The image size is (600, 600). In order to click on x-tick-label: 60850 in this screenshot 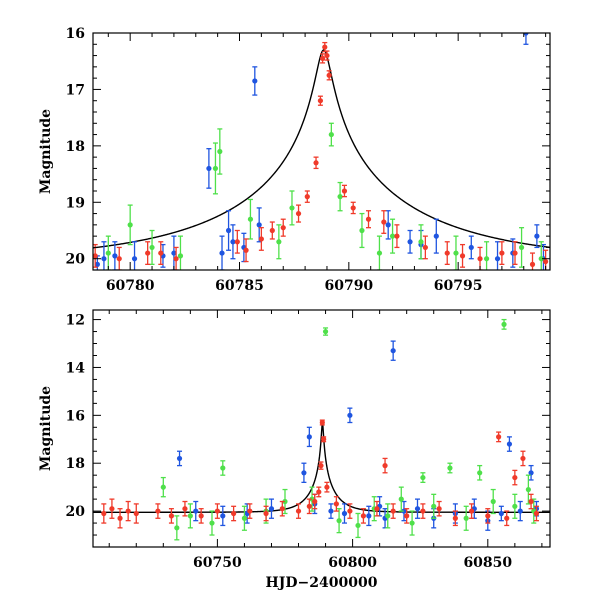, I will do `click(487, 563)`.